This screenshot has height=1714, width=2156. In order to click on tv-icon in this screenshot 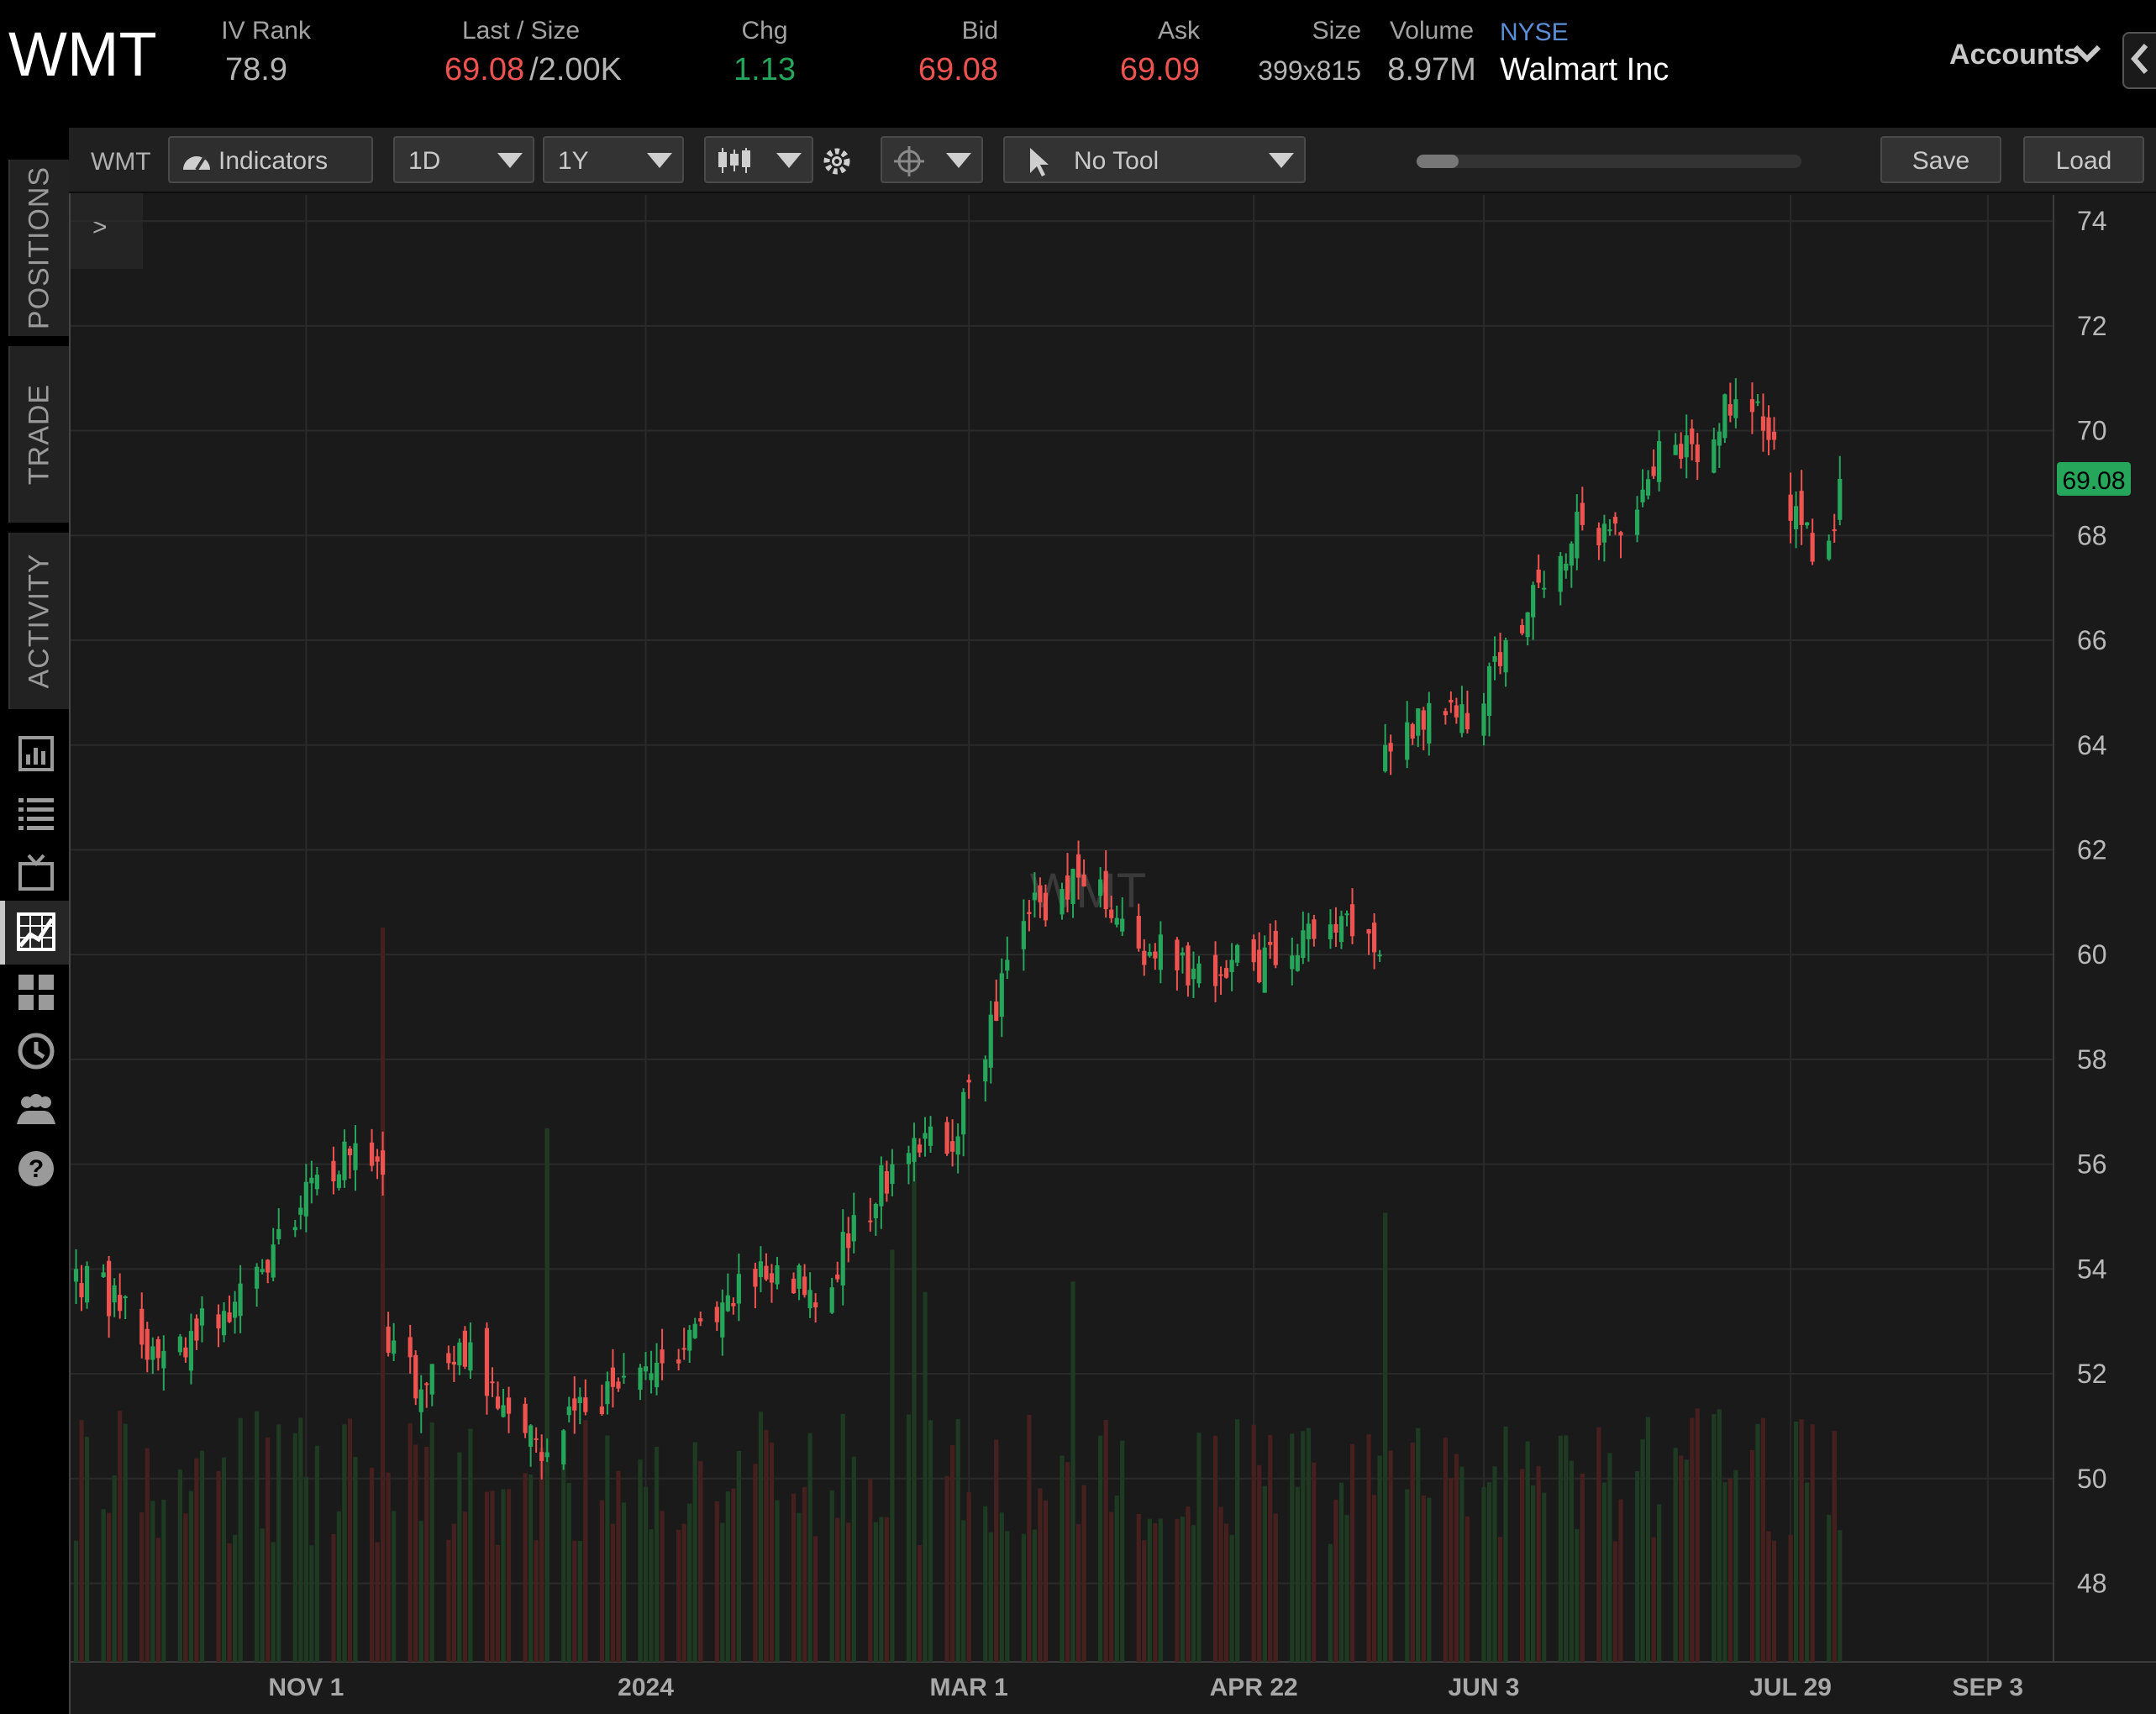, I will do `click(36, 873)`.